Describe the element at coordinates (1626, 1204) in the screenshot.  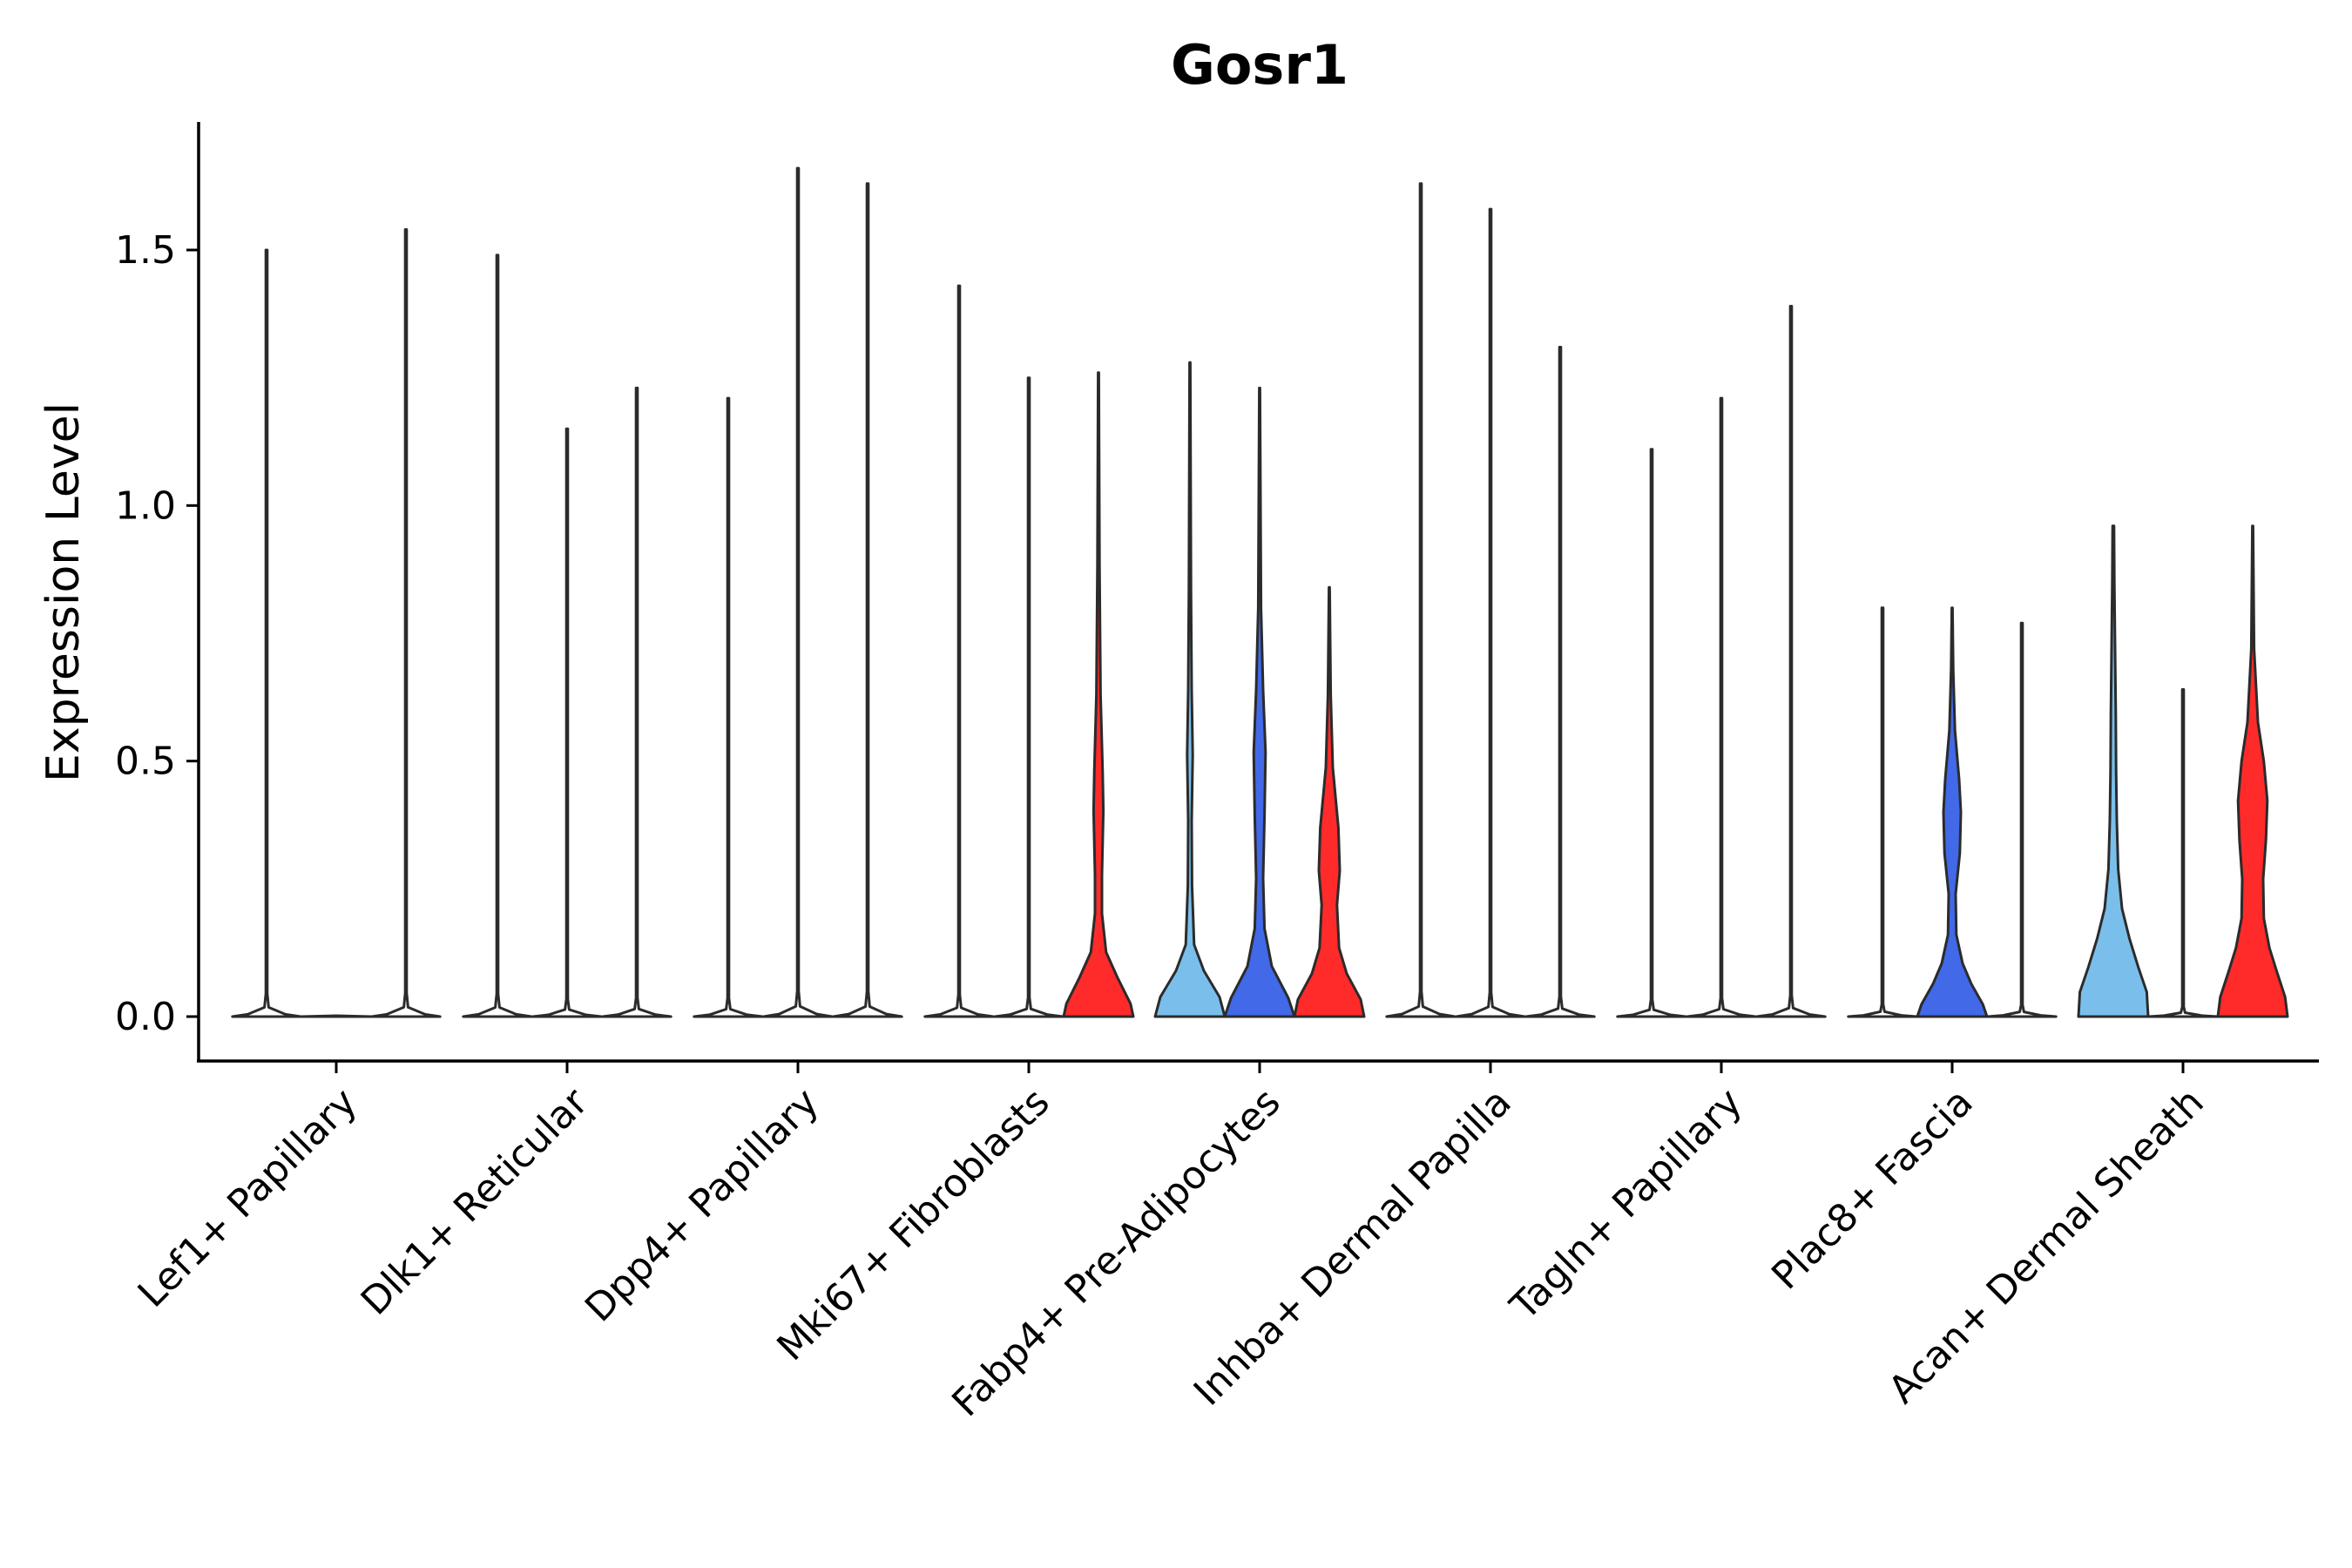
I see `x-category-label: Tagln+ Papillary` at that location.